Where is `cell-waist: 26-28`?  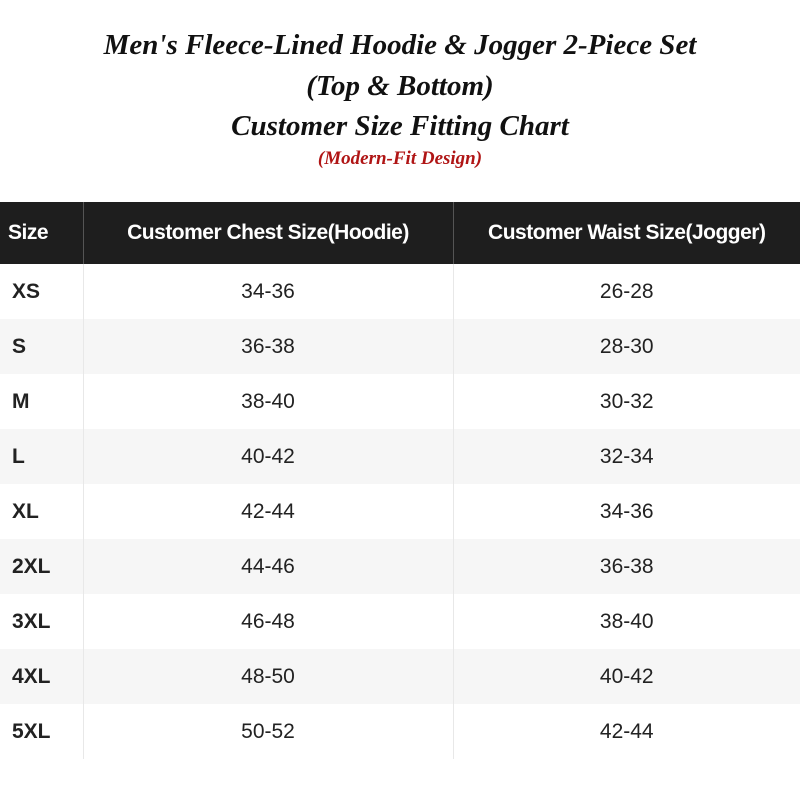
cell-waist: 26-28 is located at coordinates (626, 291).